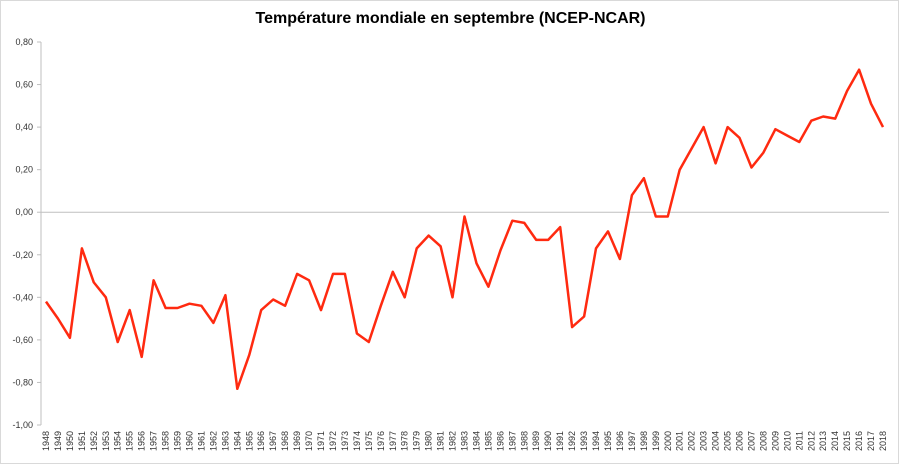 The image size is (899, 465). I want to click on x-tick-label: 1955, so click(130, 441).